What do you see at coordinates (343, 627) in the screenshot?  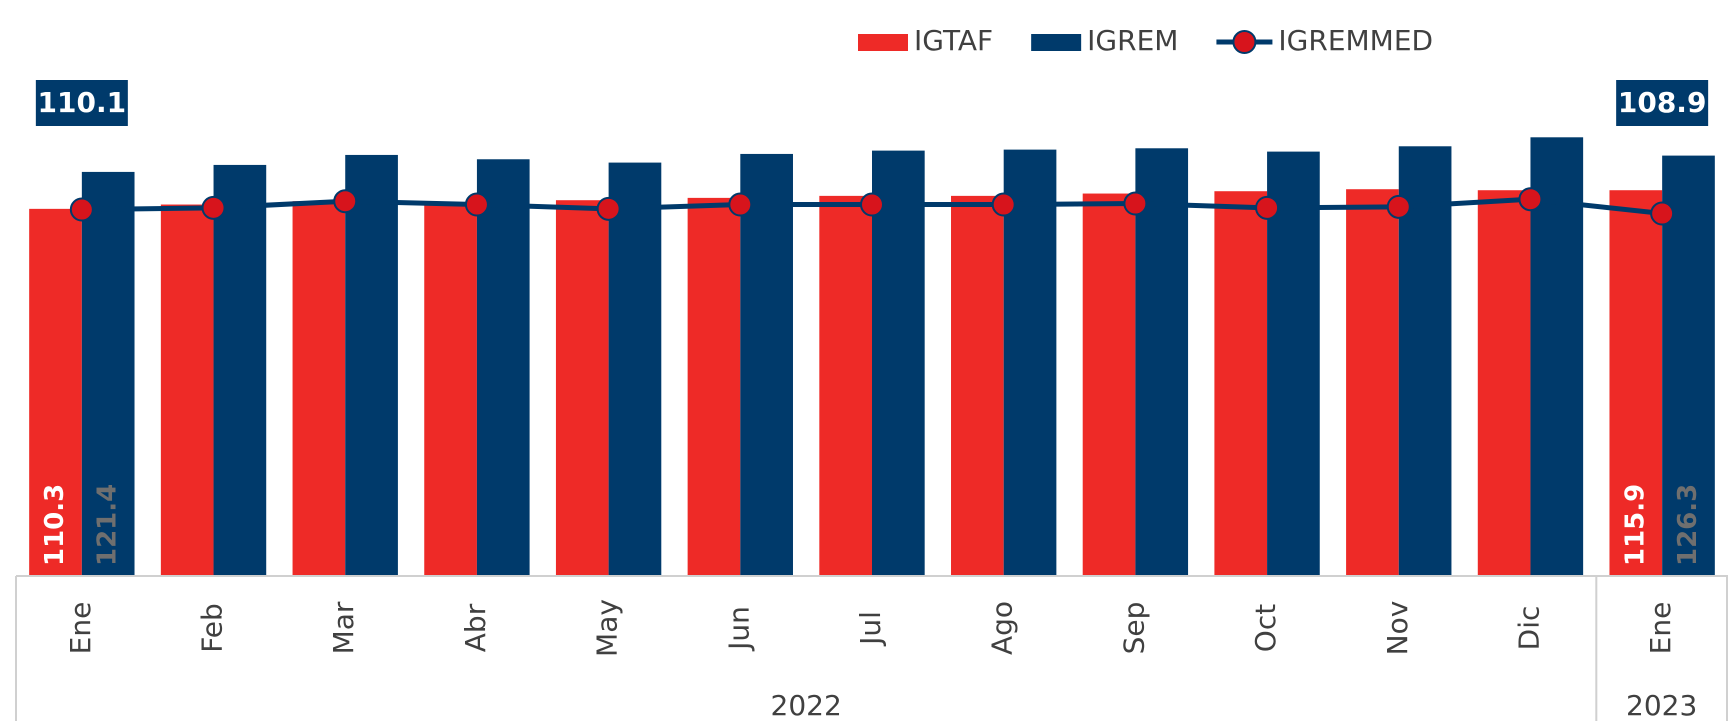 I see `x-tick-label: Mar` at bounding box center [343, 627].